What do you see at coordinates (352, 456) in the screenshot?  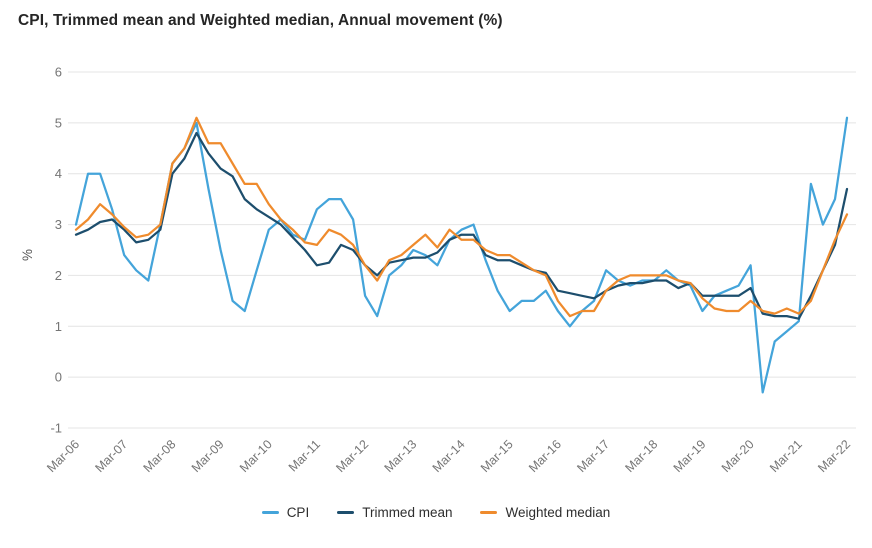 I see `x-tick-label: Mar-12` at bounding box center [352, 456].